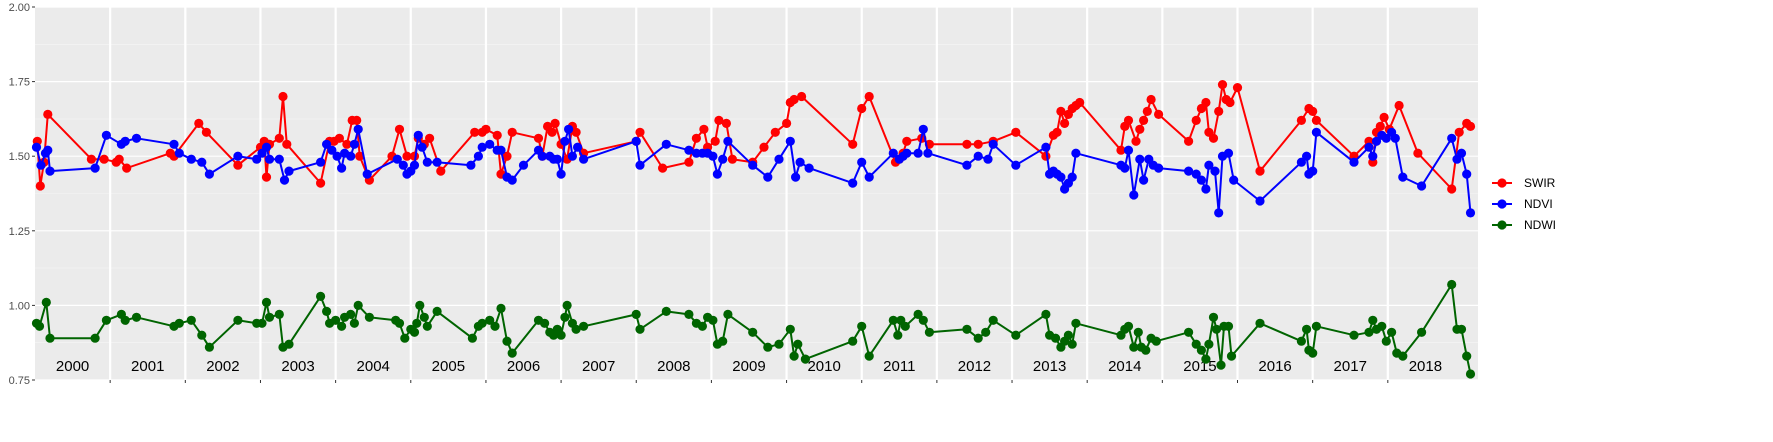 The height and width of the screenshot is (442, 1773). I want to click on year-label: 2001, so click(147, 366).